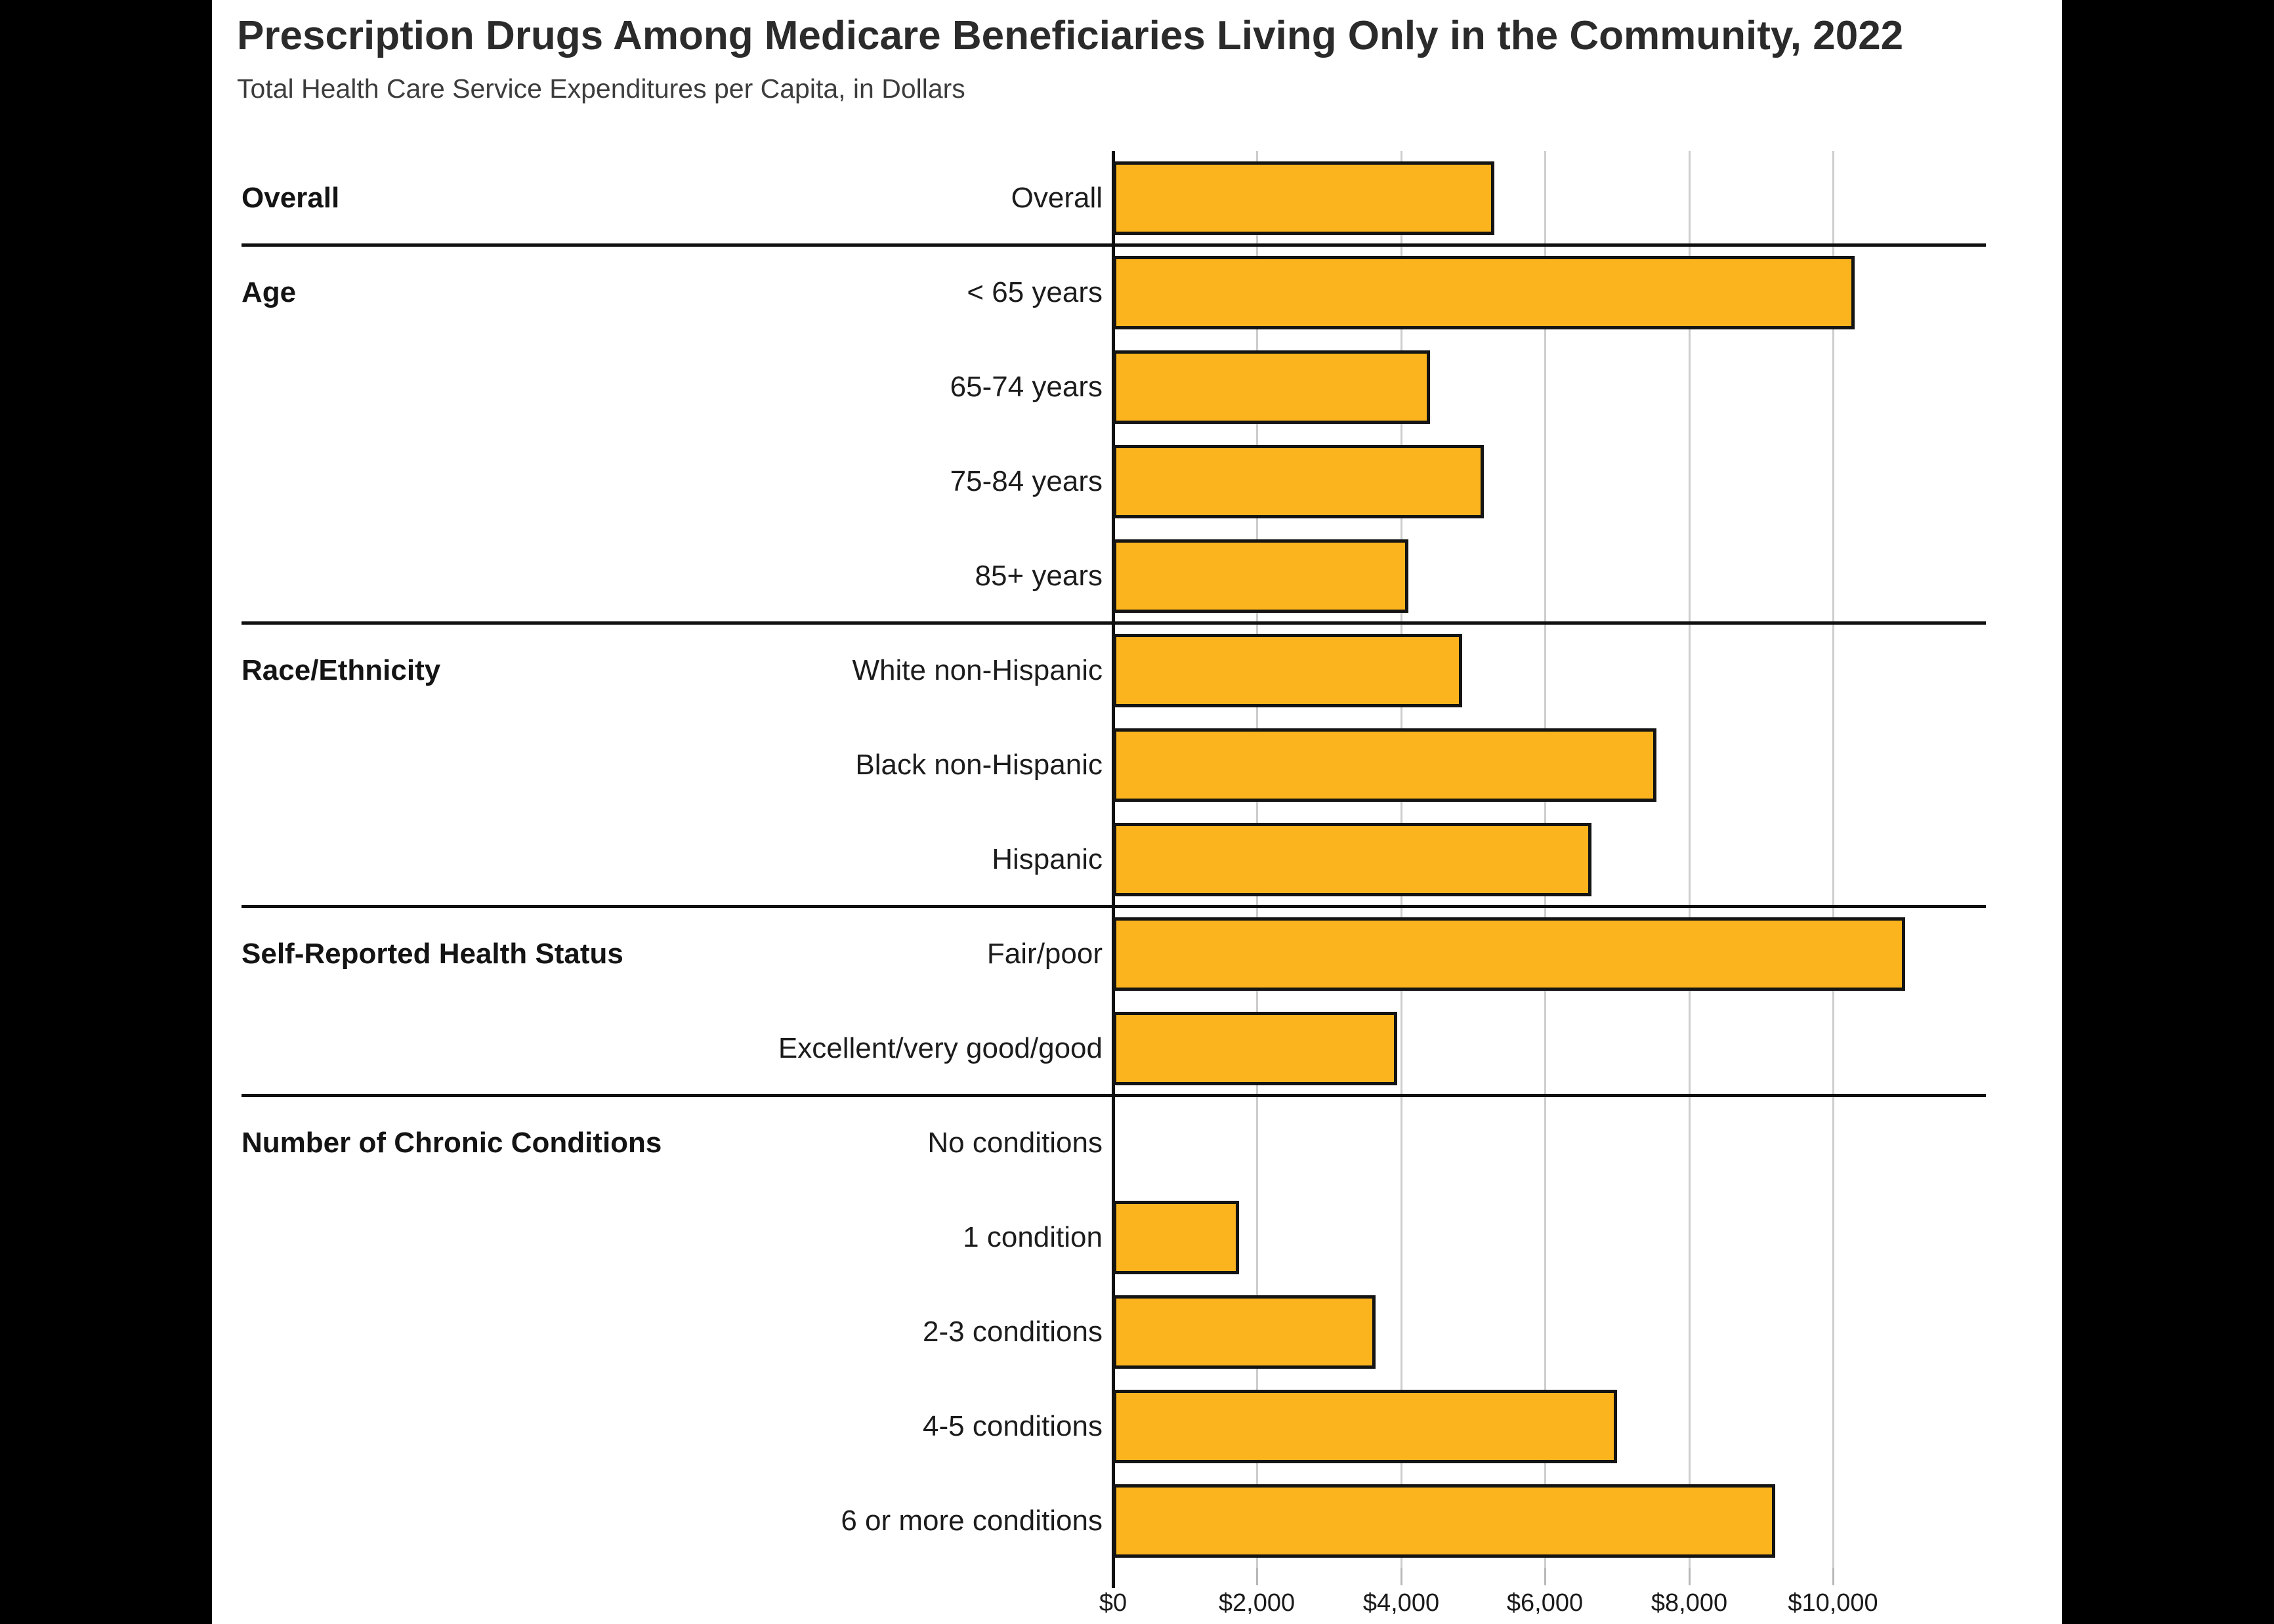 The height and width of the screenshot is (1624, 2274). I want to click on row-label: 4-5 conditions, so click(1013, 1426).